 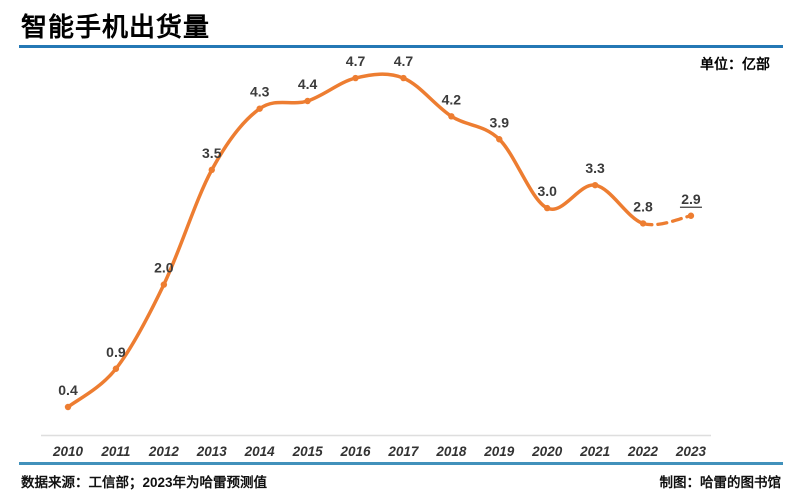 I want to click on data-point-label: 3.9, so click(x=500, y=122).